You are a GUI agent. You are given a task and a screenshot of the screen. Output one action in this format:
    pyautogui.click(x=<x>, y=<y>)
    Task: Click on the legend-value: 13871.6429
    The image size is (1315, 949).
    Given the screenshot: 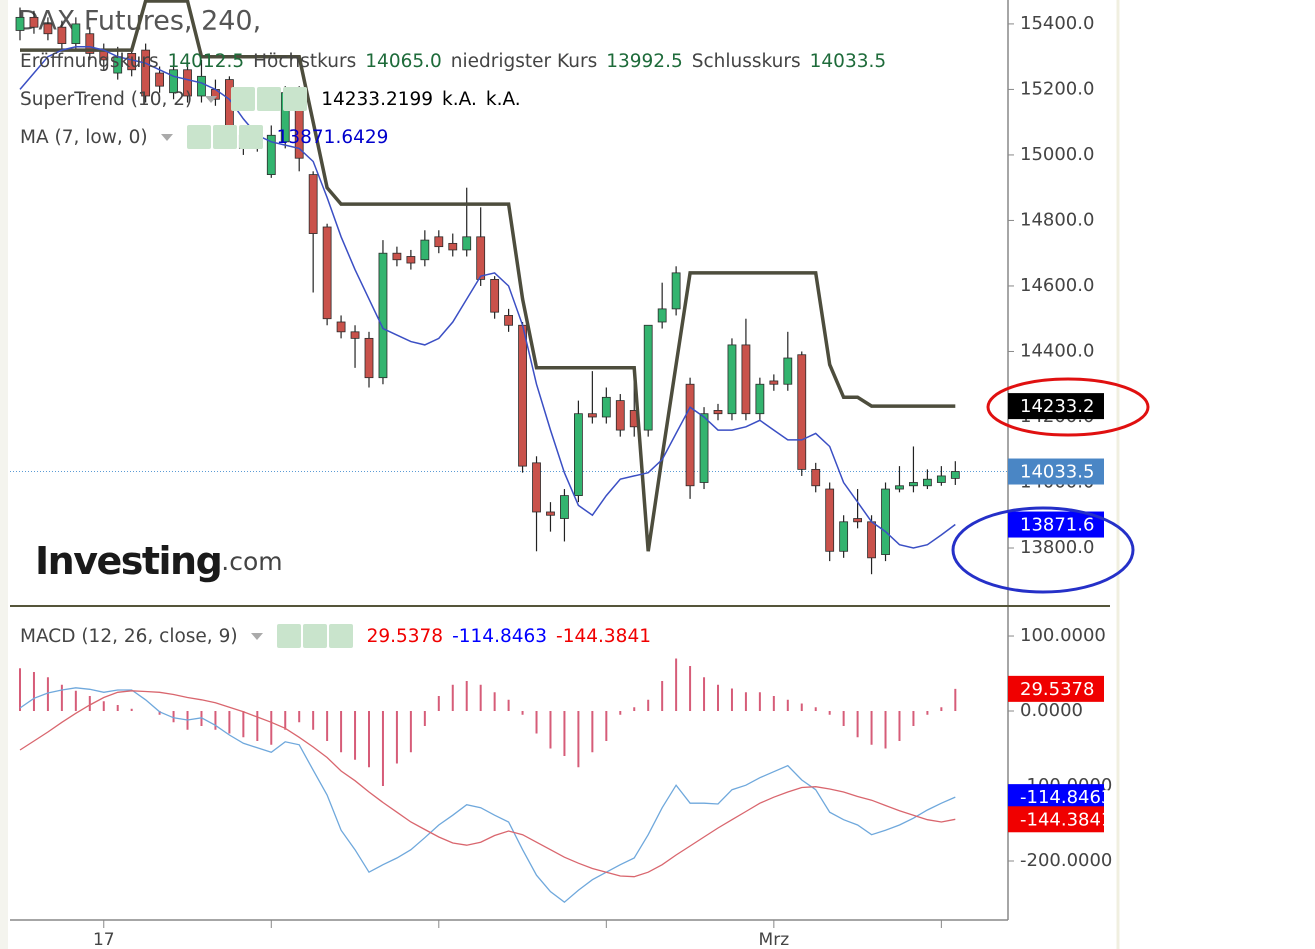 What is the action you would take?
    pyautogui.click(x=332, y=137)
    